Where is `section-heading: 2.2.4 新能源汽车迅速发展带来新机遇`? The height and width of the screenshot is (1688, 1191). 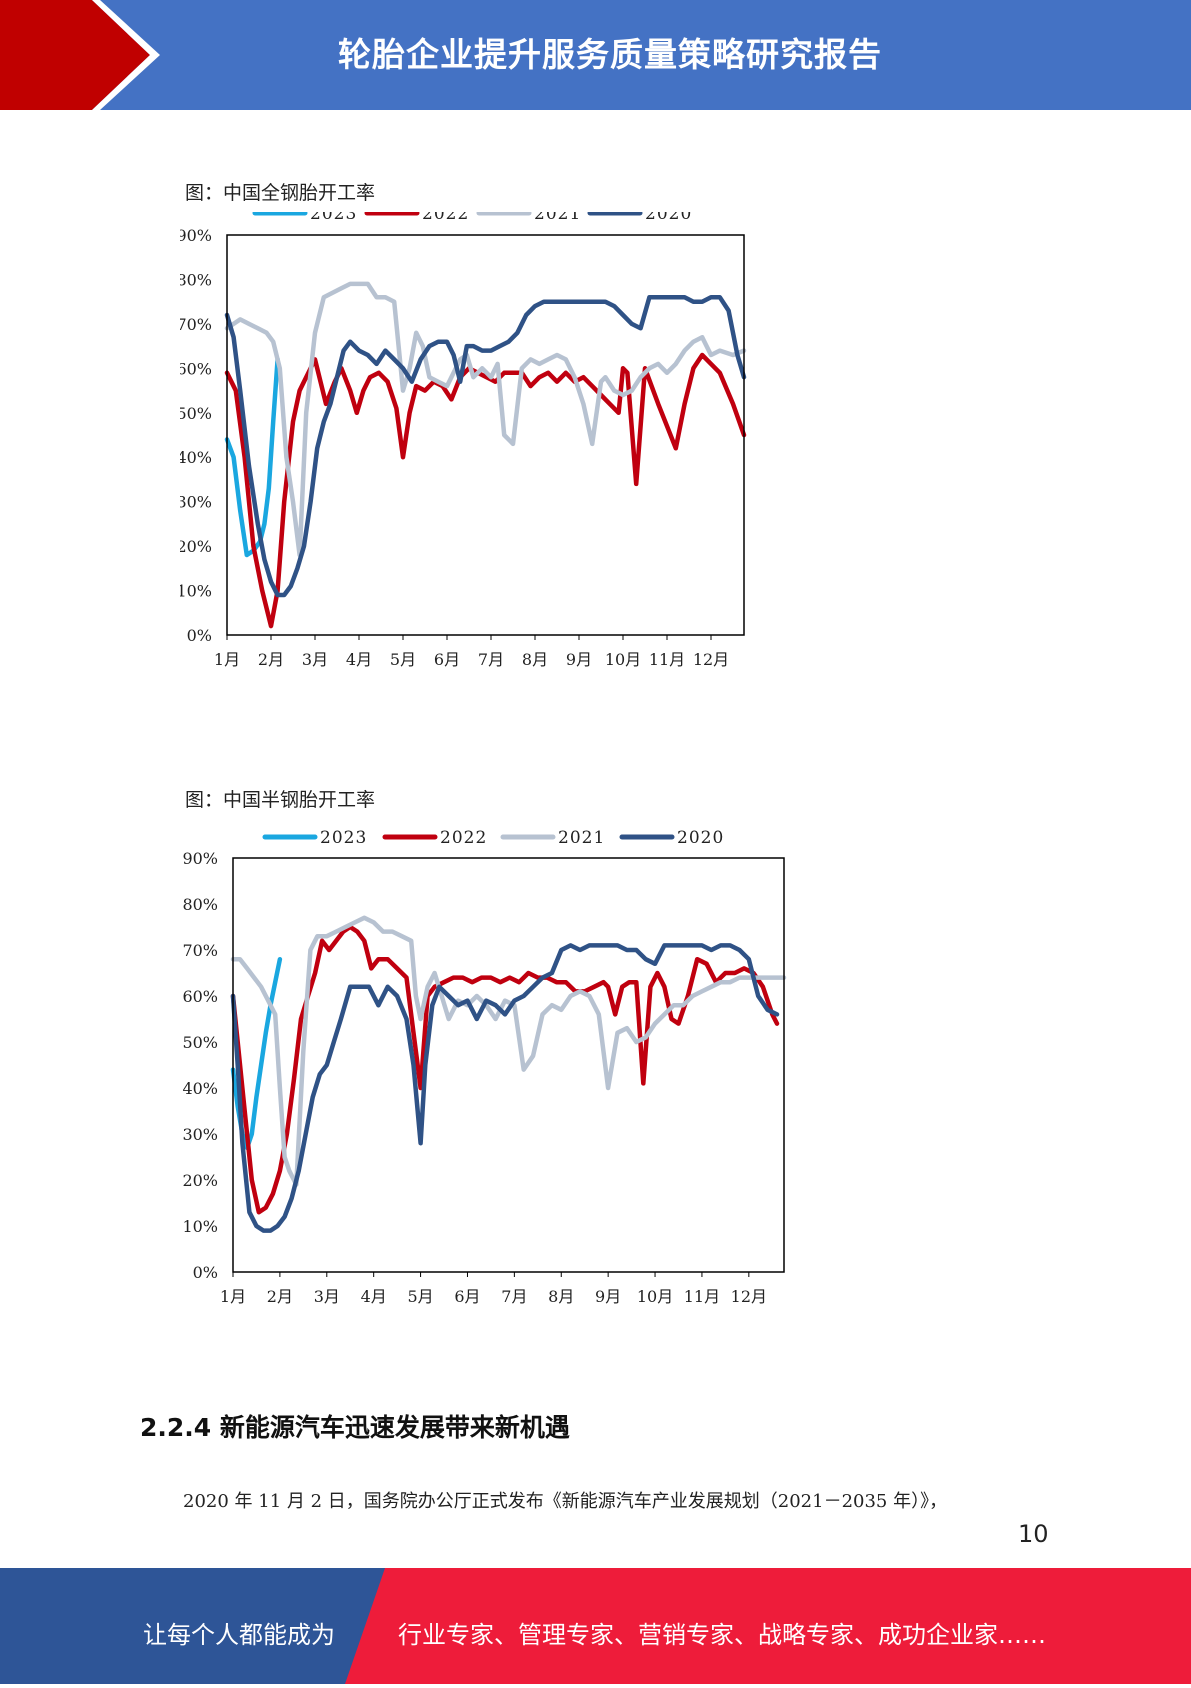 section-heading: 2.2.4 新能源汽车迅速发展带来新机遇 is located at coordinates (355, 1427).